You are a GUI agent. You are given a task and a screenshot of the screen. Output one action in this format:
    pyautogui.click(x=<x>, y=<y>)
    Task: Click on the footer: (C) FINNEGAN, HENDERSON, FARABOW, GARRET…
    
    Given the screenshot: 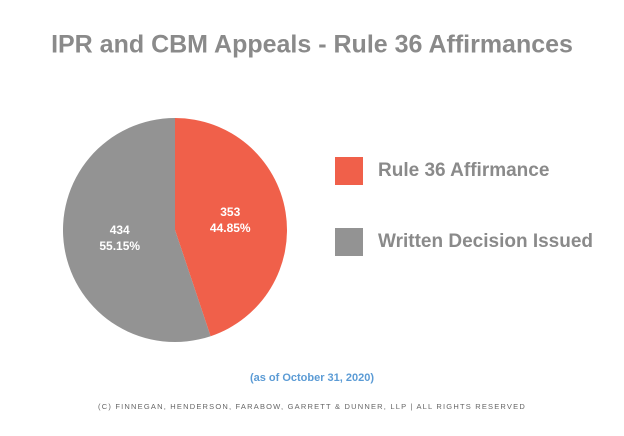 What is the action you would take?
    pyautogui.click(x=312, y=406)
    